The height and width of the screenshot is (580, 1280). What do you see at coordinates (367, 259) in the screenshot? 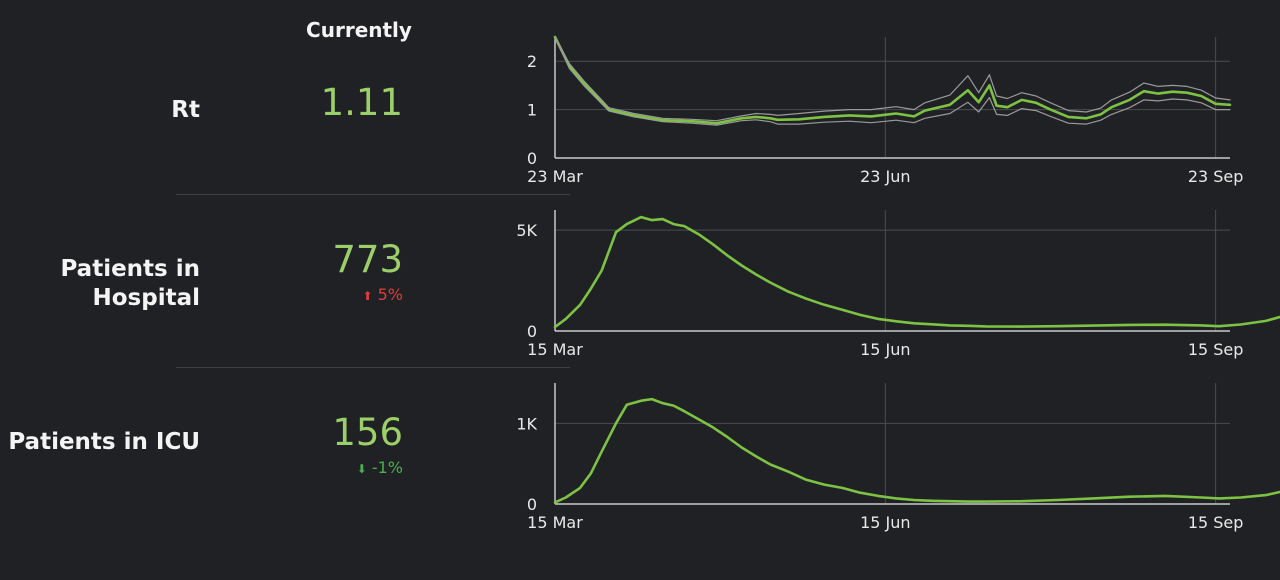
I see `row-value-hospital: 773` at bounding box center [367, 259].